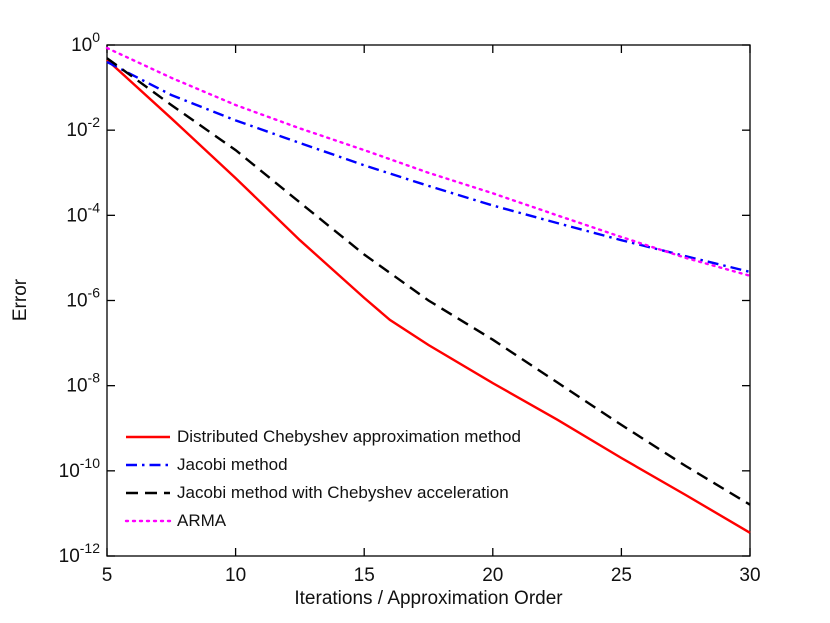 The image size is (830, 623). Describe the element at coordinates (749, 575) in the screenshot. I see `x-tick-label: 30` at that location.